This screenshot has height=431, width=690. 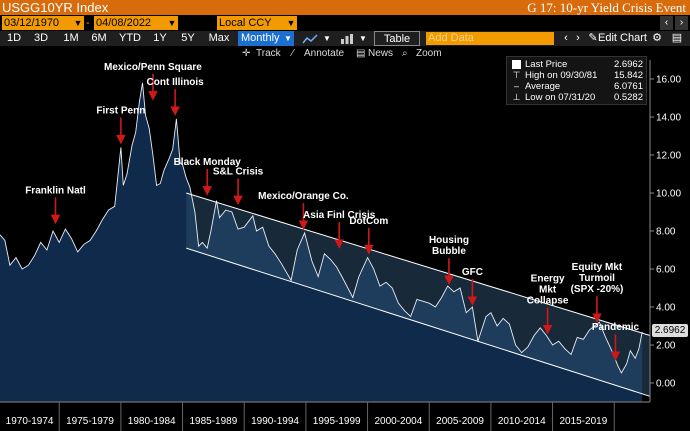 I want to click on currency-select: Local CCY, so click(x=252, y=23).